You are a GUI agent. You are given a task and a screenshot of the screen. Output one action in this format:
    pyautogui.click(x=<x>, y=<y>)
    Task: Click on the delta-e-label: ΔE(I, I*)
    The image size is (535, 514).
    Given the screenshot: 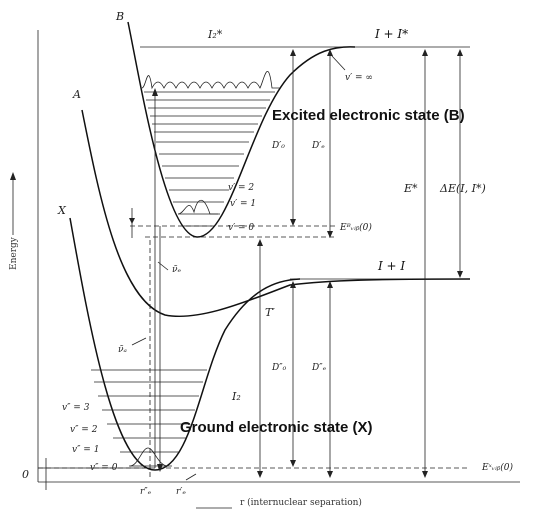 What is the action you would take?
    pyautogui.click(x=462, y=188)
    